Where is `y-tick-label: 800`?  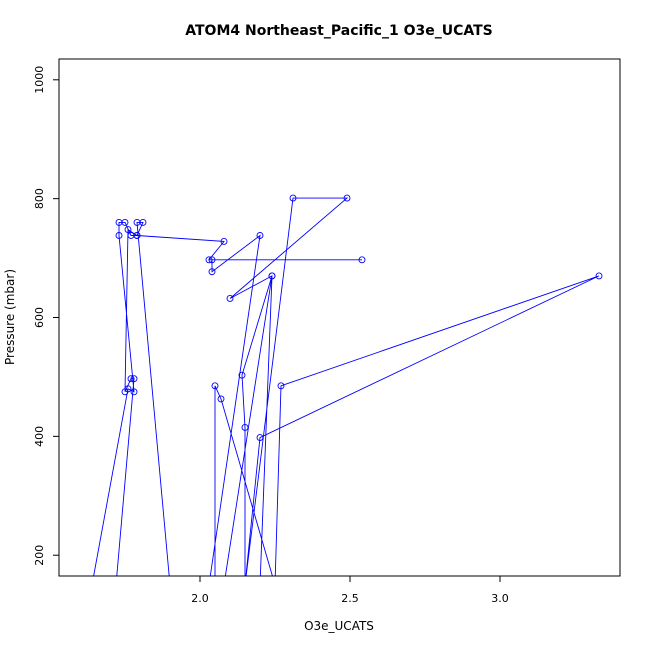 y-tick-label: 800 is located at coordinates (39, 198).